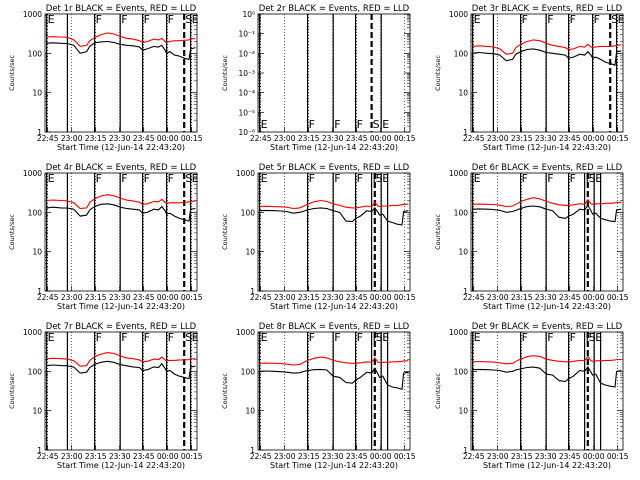 The width and height of the screenshot is (640, 480). I want to click on y-tick-label: 10⁻⁶, so click(246, 132).